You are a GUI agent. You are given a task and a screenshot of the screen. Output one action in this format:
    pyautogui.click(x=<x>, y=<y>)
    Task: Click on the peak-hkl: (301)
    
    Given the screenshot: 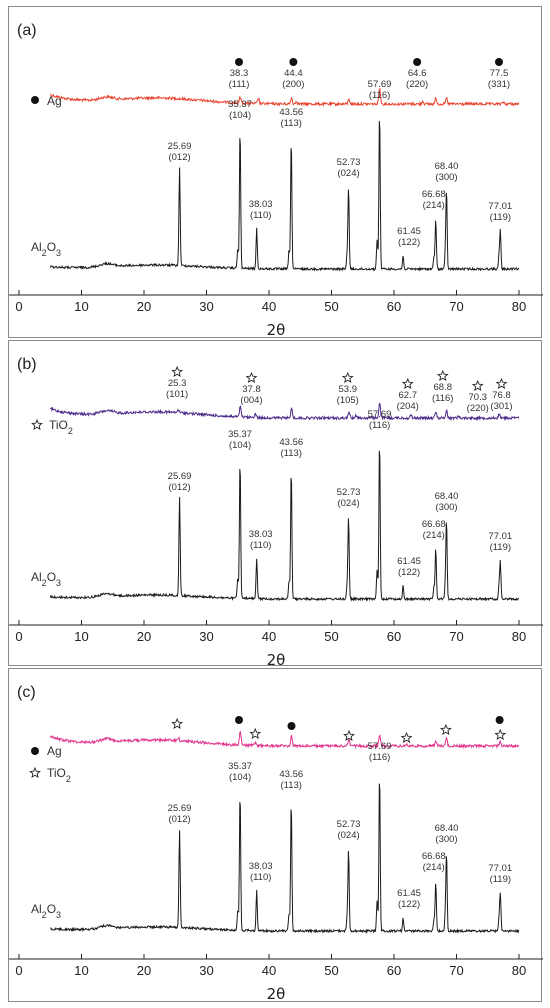 What is the action you would take?
    pyautogui.click(x=501, y=406)
    